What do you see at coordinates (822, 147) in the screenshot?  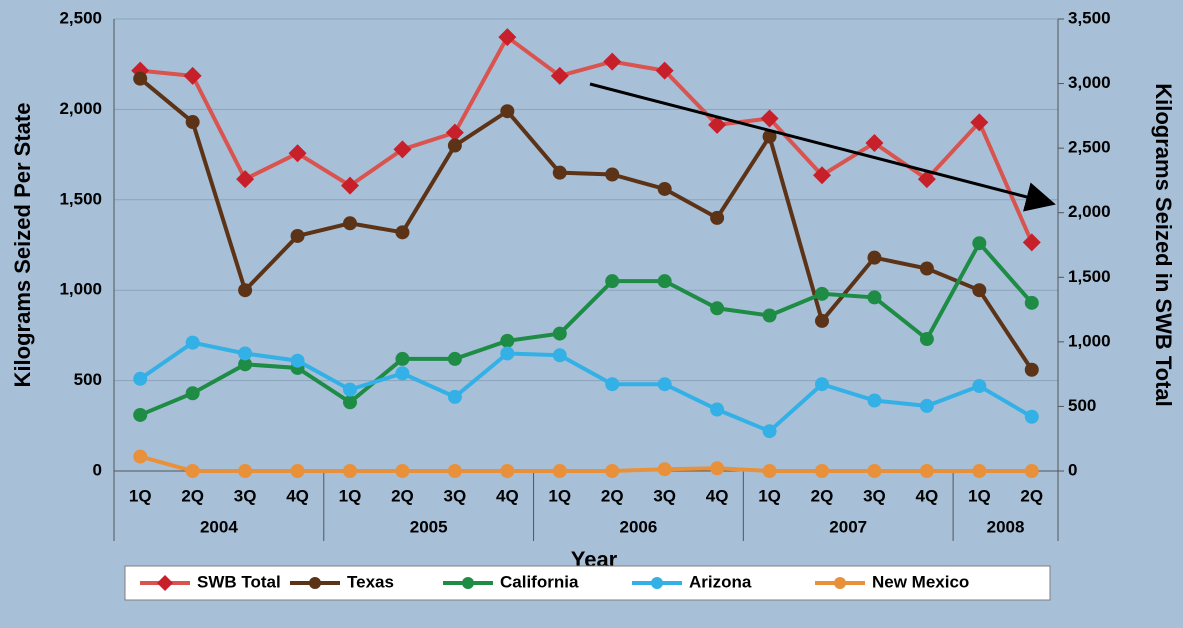 I see `trend-arrow` at bounding box center [822, 147].